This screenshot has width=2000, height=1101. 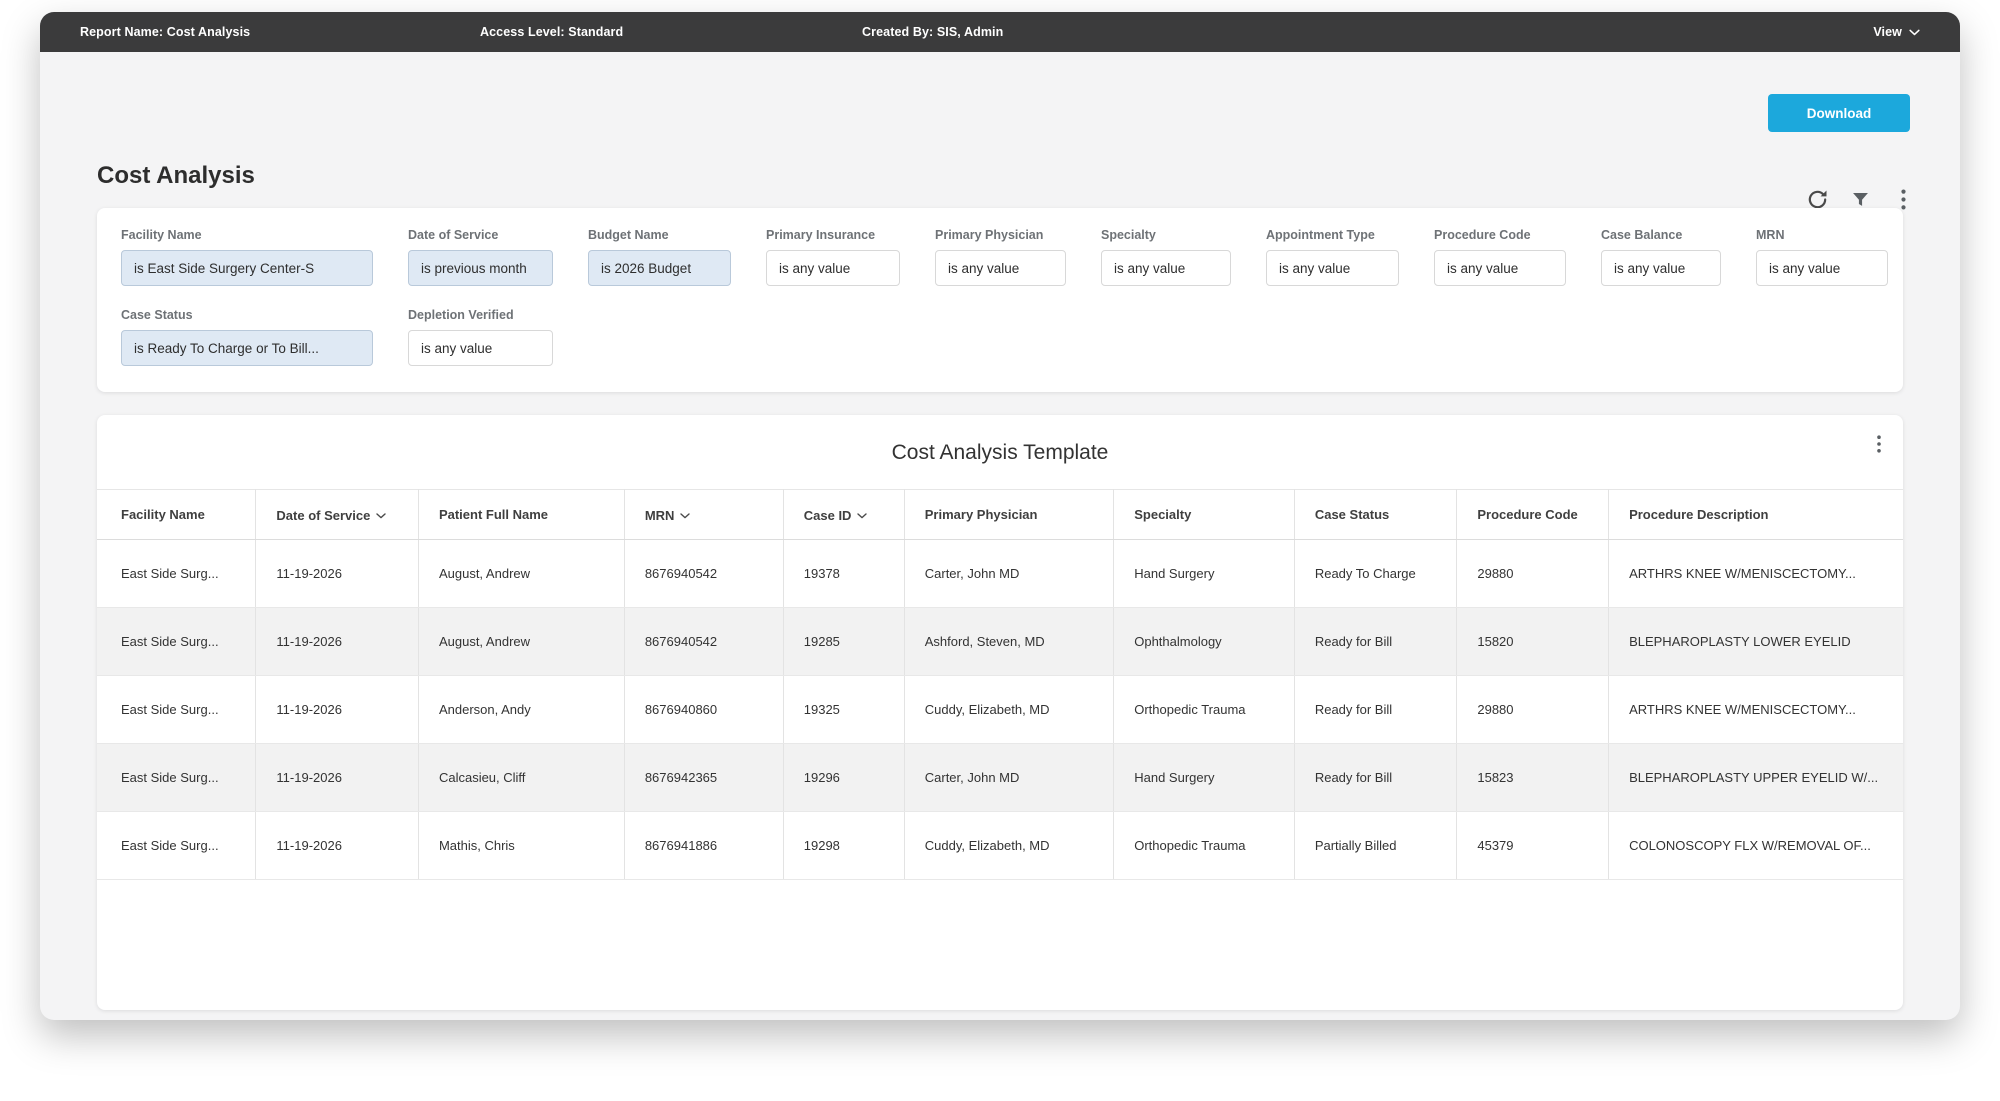 What do you see at coordinates (157, 315) in the screenshot?
I see `filter-label: Case Status` at bounding box center [157, 315].